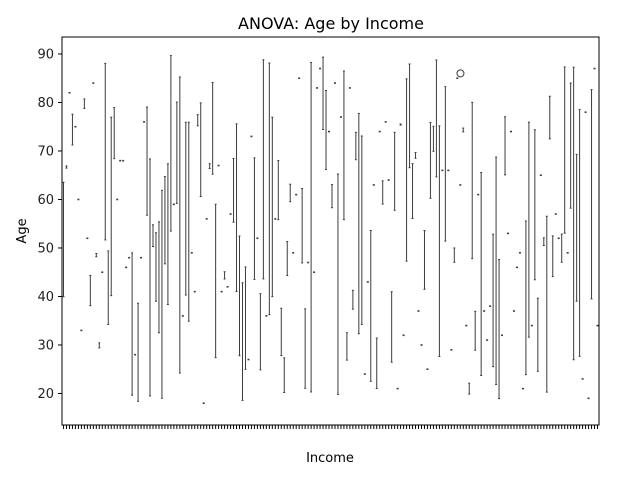 This screenshot has height=480, width=640. I want to click on y-tick-label: 40, so click(45, 297).